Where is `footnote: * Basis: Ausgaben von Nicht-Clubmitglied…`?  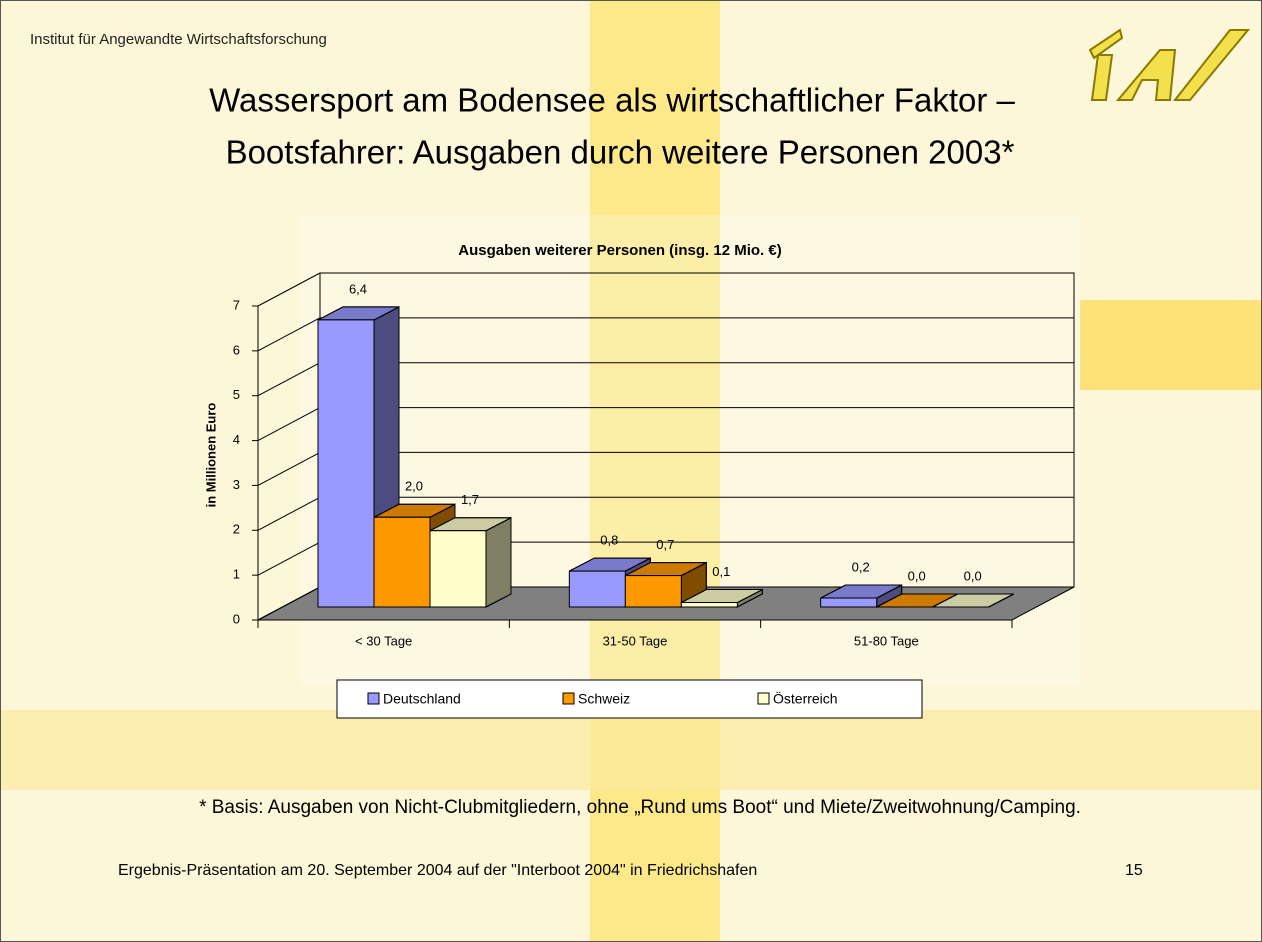 footnote: * Basis: Ausgaben von Nicht-Clubmitglied… is located at coordinates (640, 807).